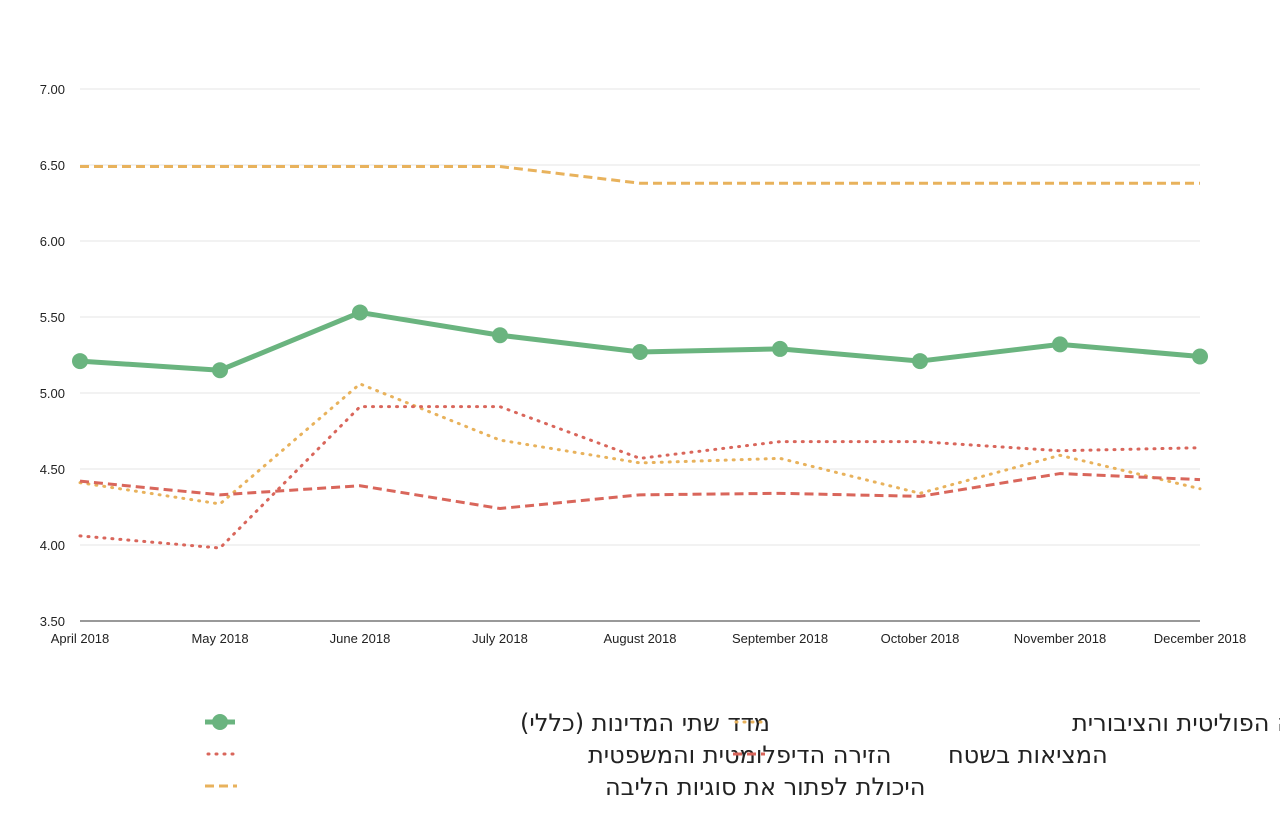 The width and height of the screenshot is (1280, 830). Describe the element at coordinates (360, 638) in the screenshot. I see `x-tick-label: June 2018` at that location.